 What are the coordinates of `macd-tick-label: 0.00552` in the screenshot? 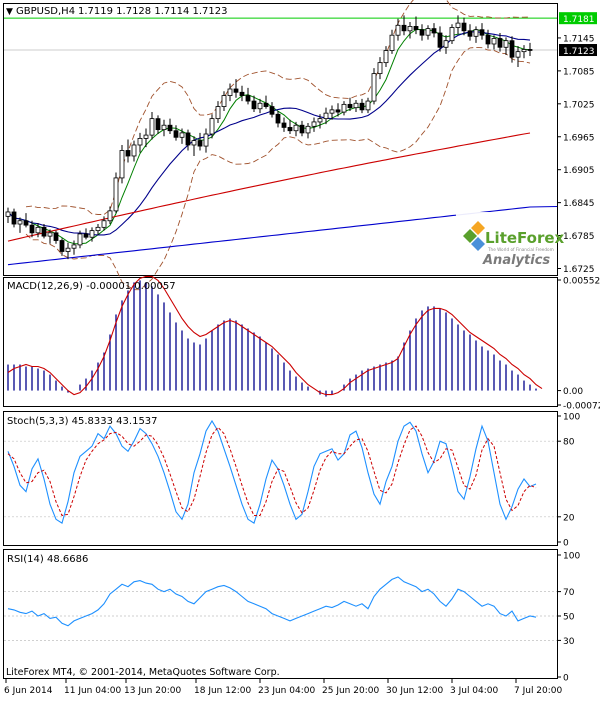 It's located at (581, 282).